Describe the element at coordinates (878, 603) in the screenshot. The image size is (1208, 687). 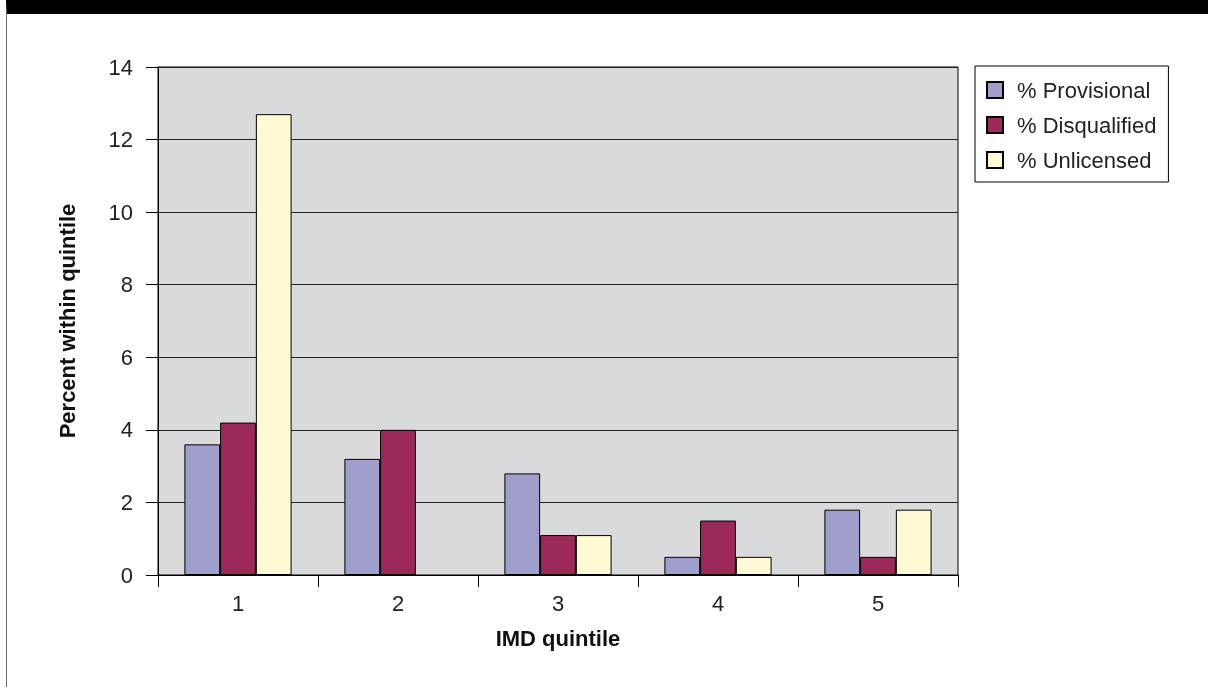
I see `x-tick-label: 5` at that location.